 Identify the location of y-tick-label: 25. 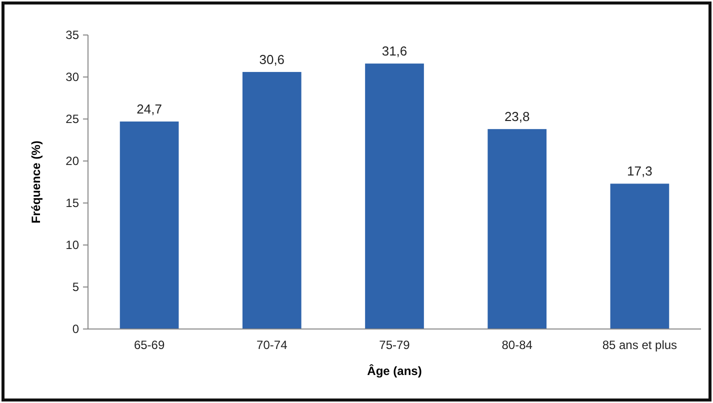
(73, 119).